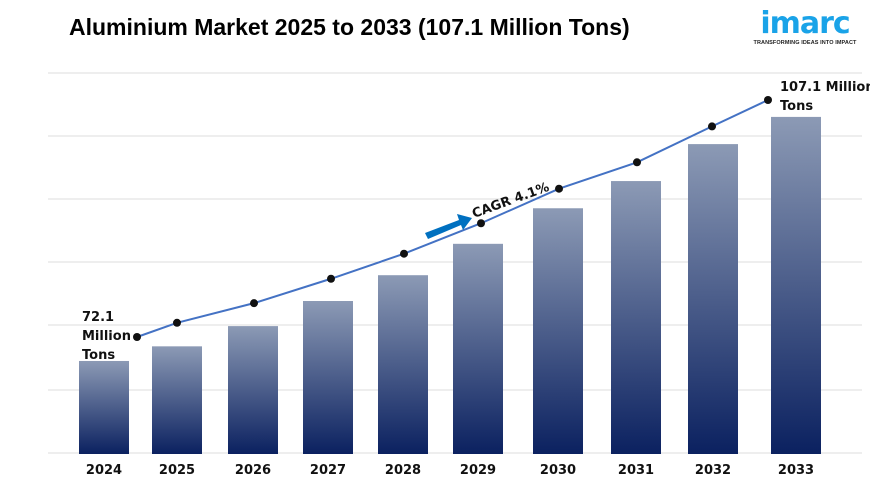 This screenshot has height=489, width=870. I want to click on bar-2024, so click(104, 407).